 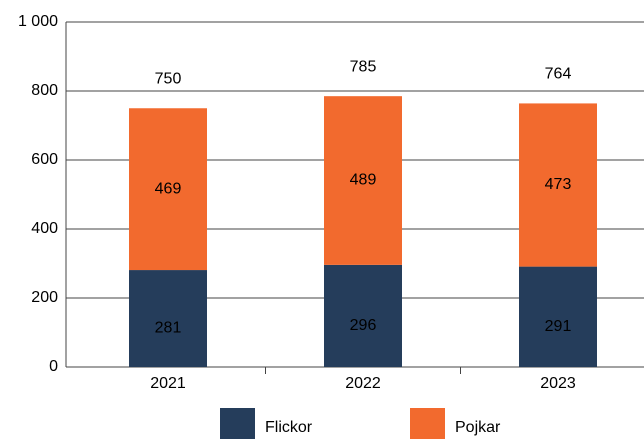 What do you see at coordinates (363, 383) in the screenshot?
I see `x-tick-label: 2022` at bounding box center [363, 383].